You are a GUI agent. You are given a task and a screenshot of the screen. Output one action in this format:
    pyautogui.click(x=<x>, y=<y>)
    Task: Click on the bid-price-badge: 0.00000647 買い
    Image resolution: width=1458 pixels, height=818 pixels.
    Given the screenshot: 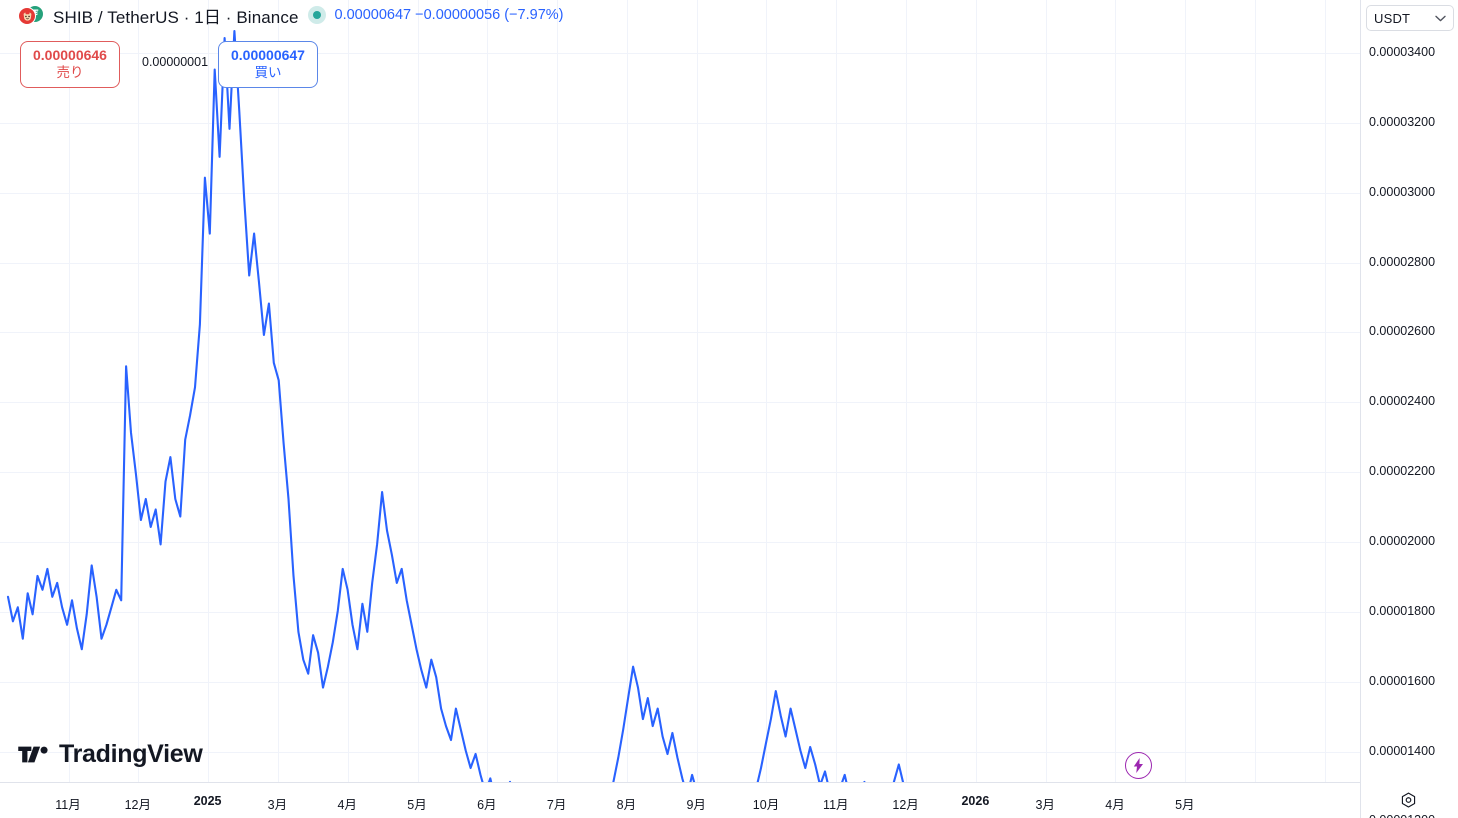 What is the action you would take?
    pyautogui.click(x=268, y=65)
    